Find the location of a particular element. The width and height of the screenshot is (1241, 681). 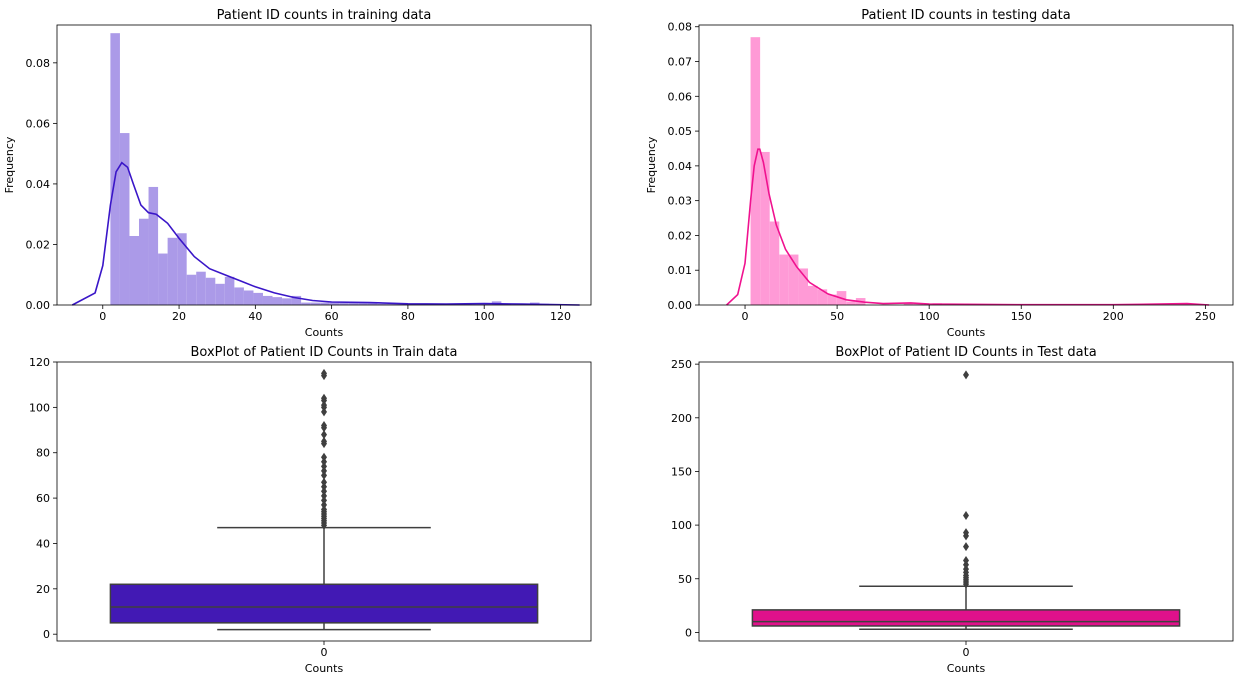

y-tick-label: 0 is located at coordinates (46, 634).